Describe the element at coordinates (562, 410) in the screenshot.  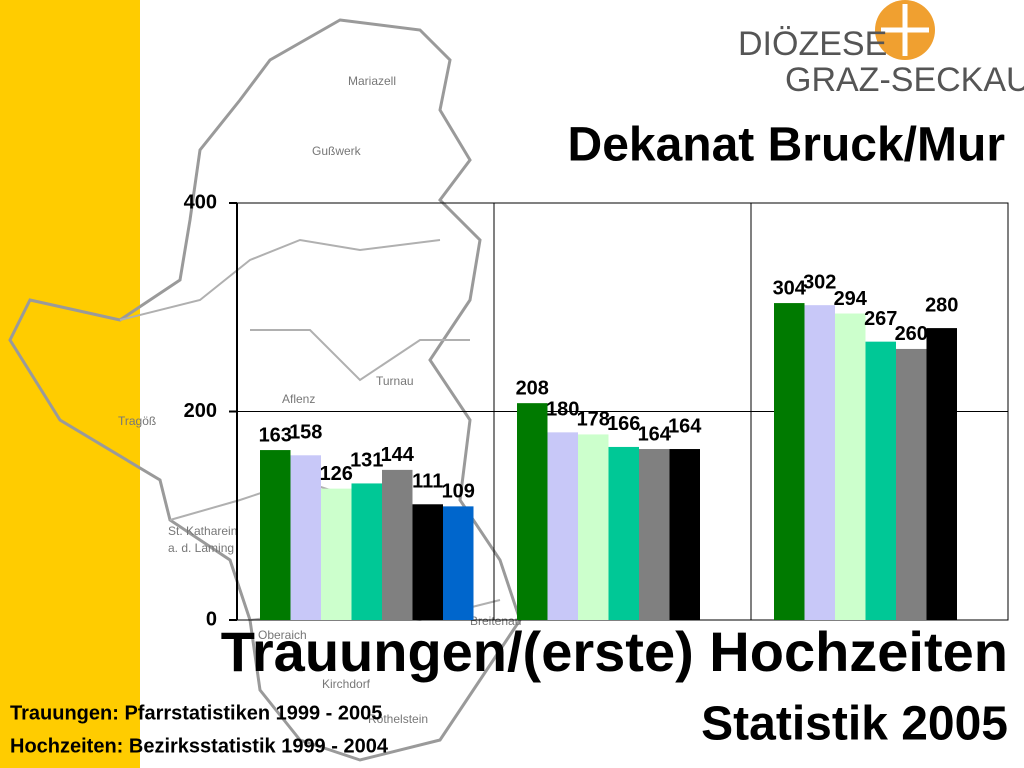
I see `data-label: 180` at that location.